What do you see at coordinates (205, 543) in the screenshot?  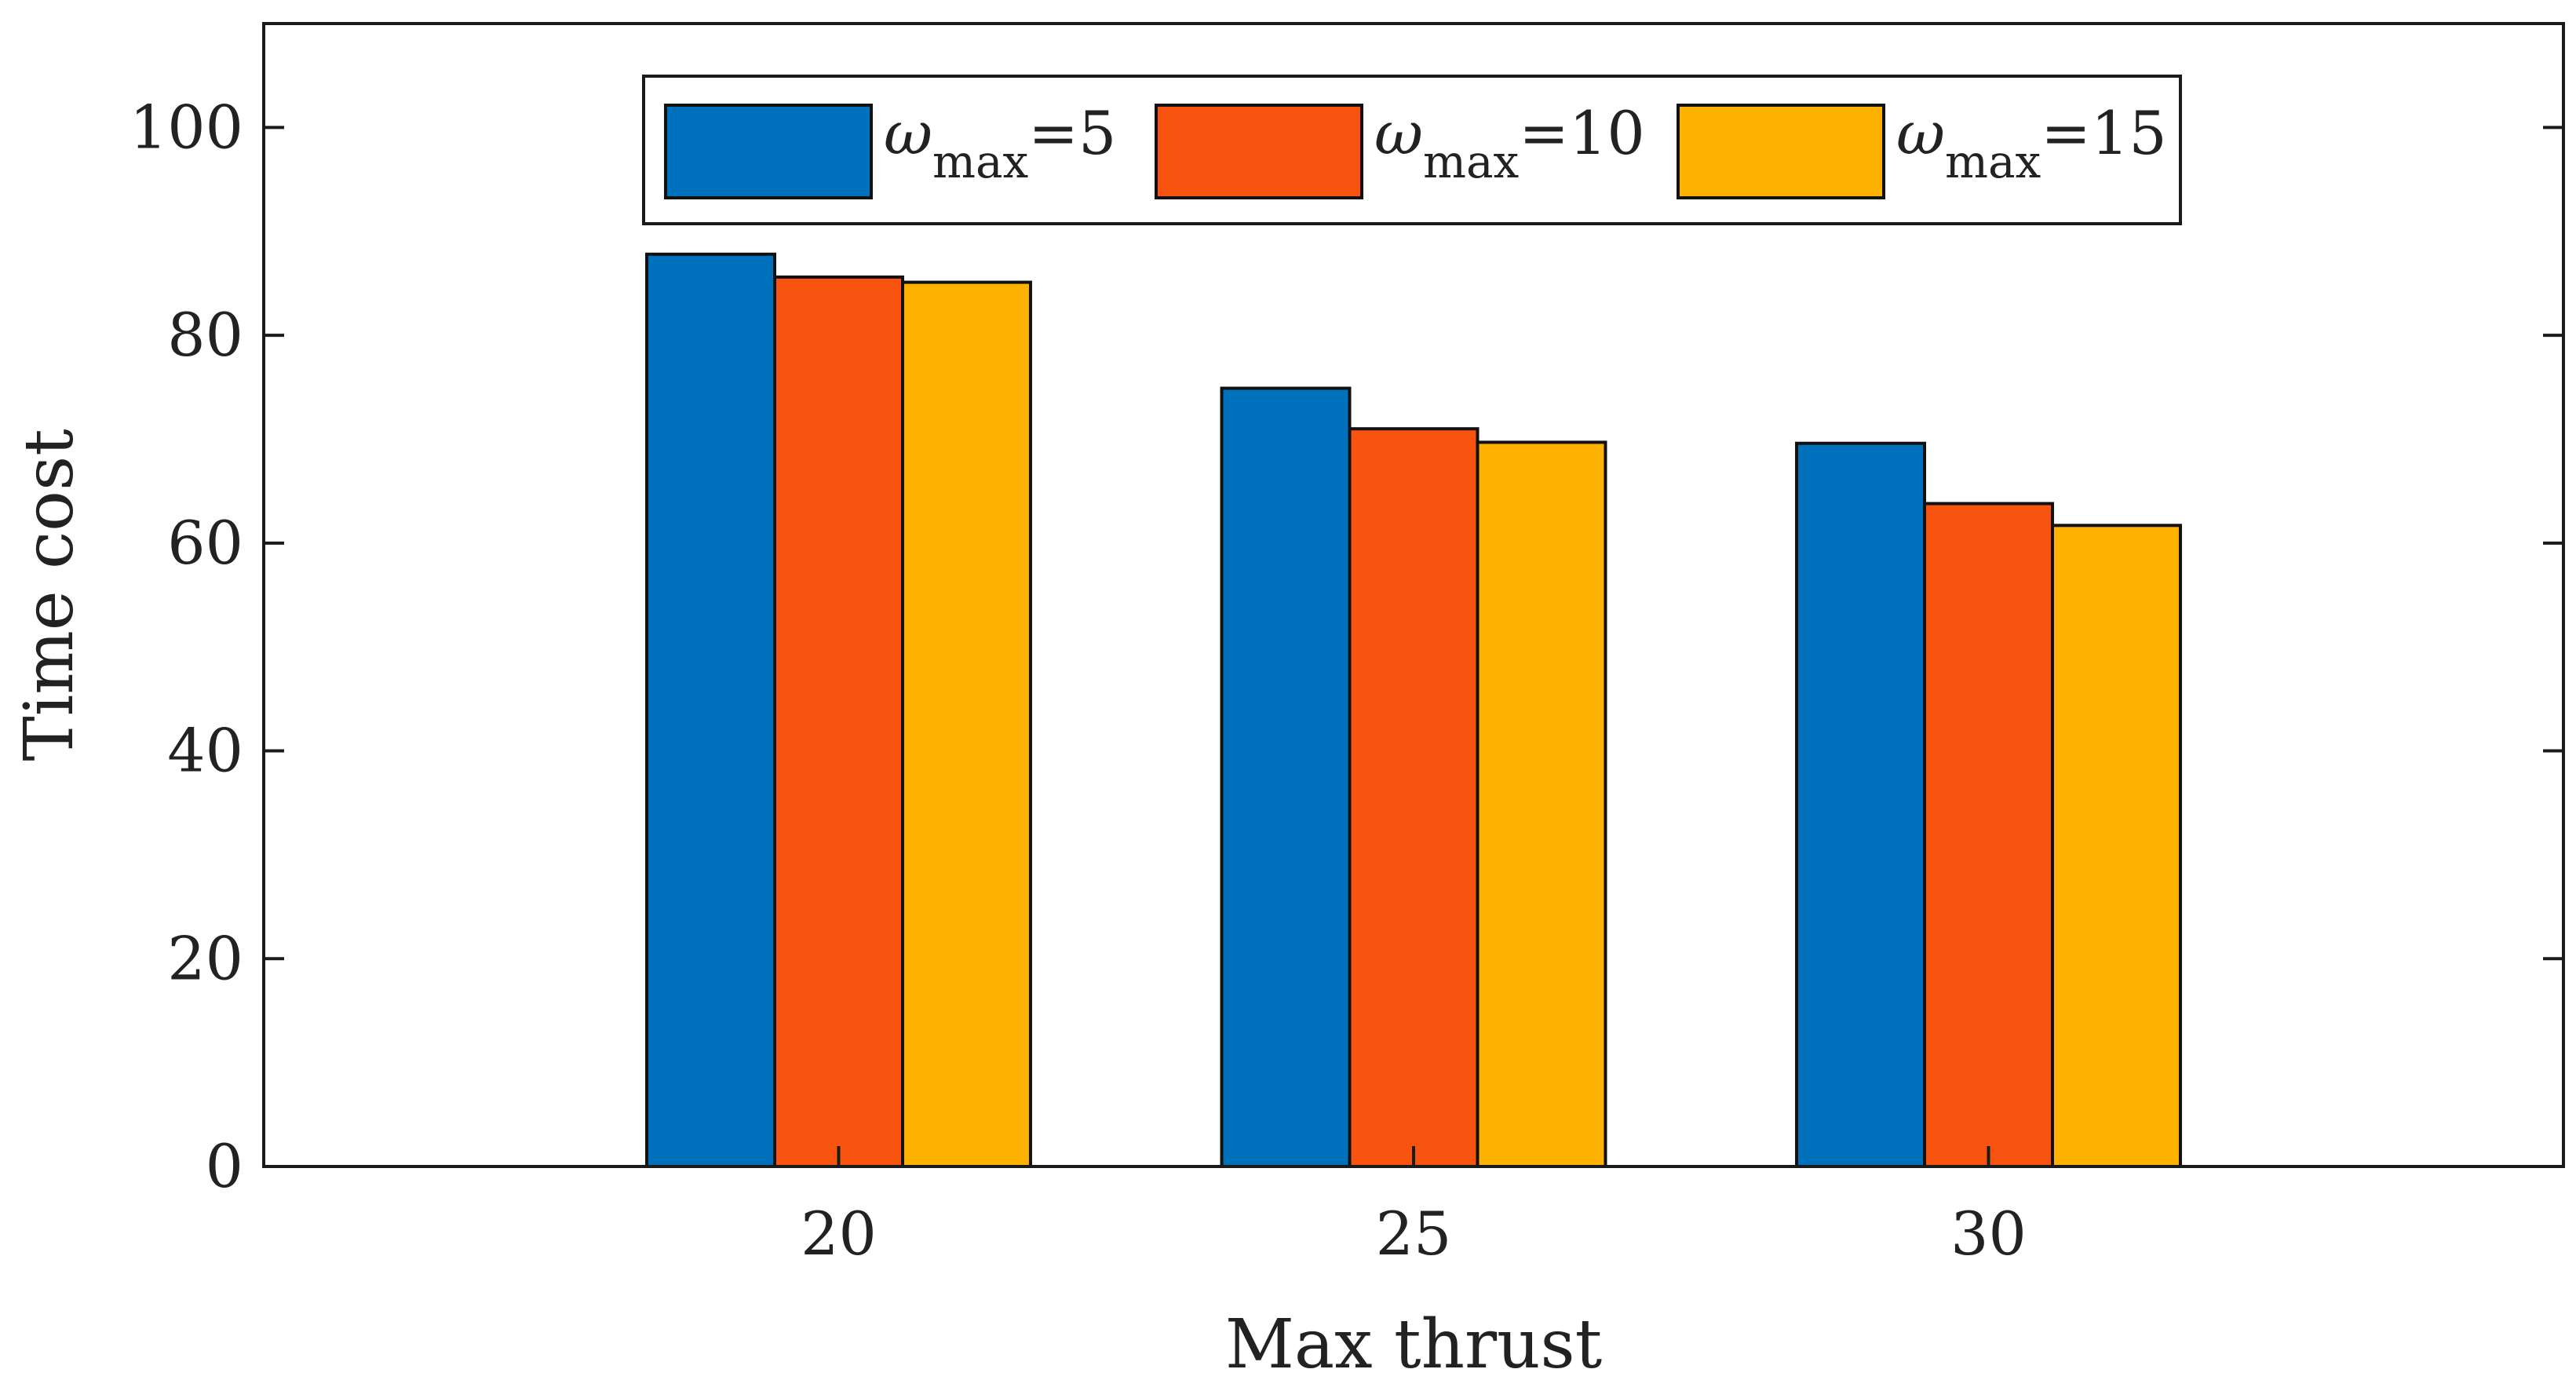 I see `y-tick-label: 60` at bounding box center [205, 543].